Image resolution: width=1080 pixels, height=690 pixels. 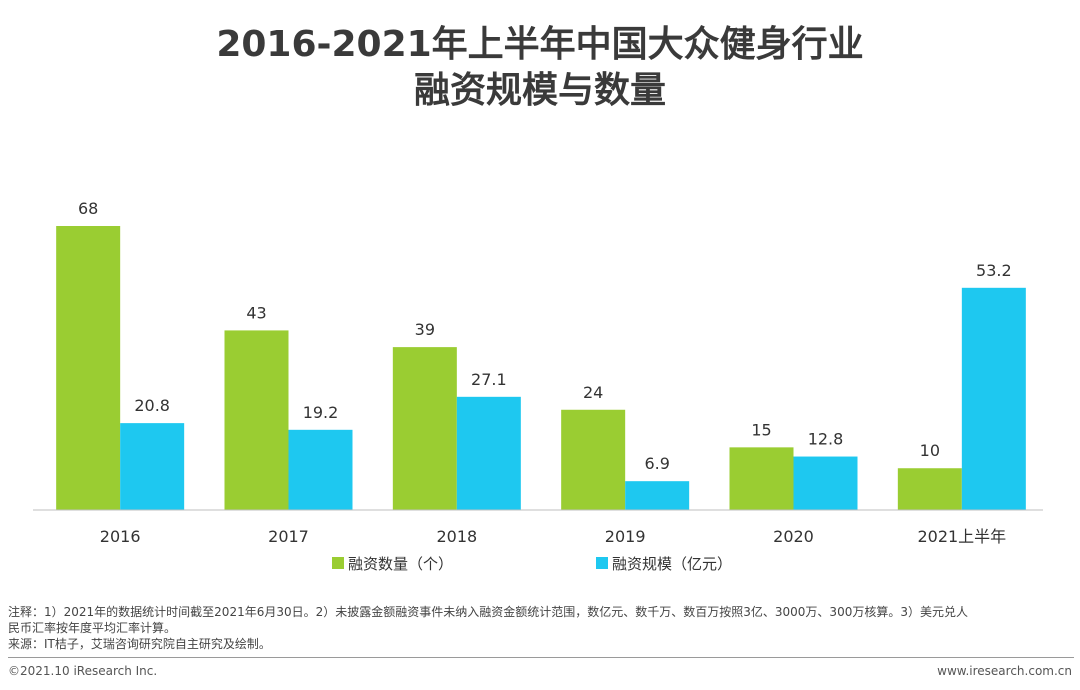 What do you see at coordinates (456, 536) in the screenshot?
I see `x-tick-label-2: 2018` at bounding box center [456, 536].